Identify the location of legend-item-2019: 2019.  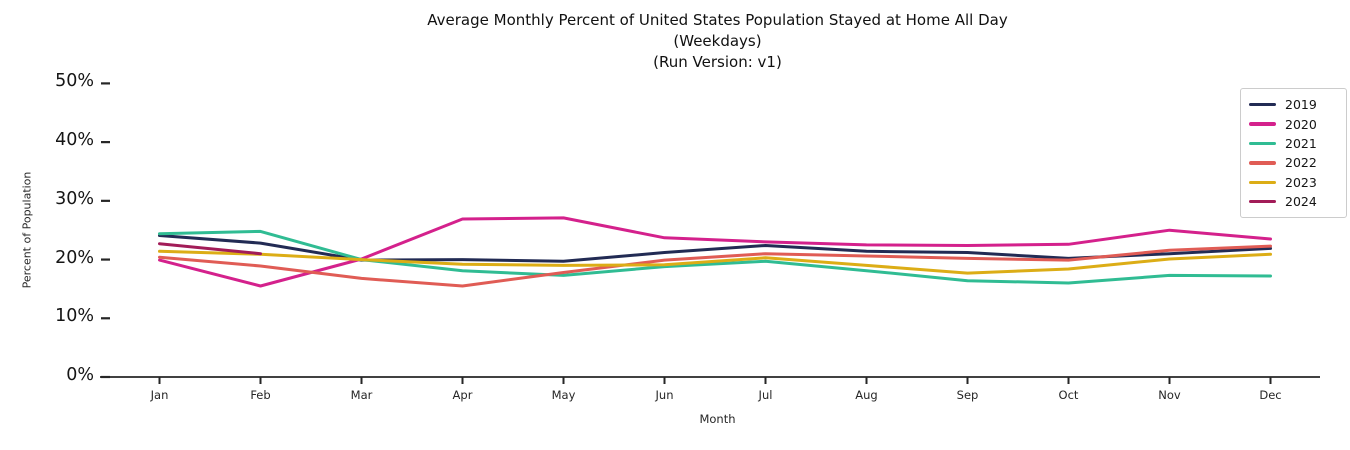
(1293, 104).